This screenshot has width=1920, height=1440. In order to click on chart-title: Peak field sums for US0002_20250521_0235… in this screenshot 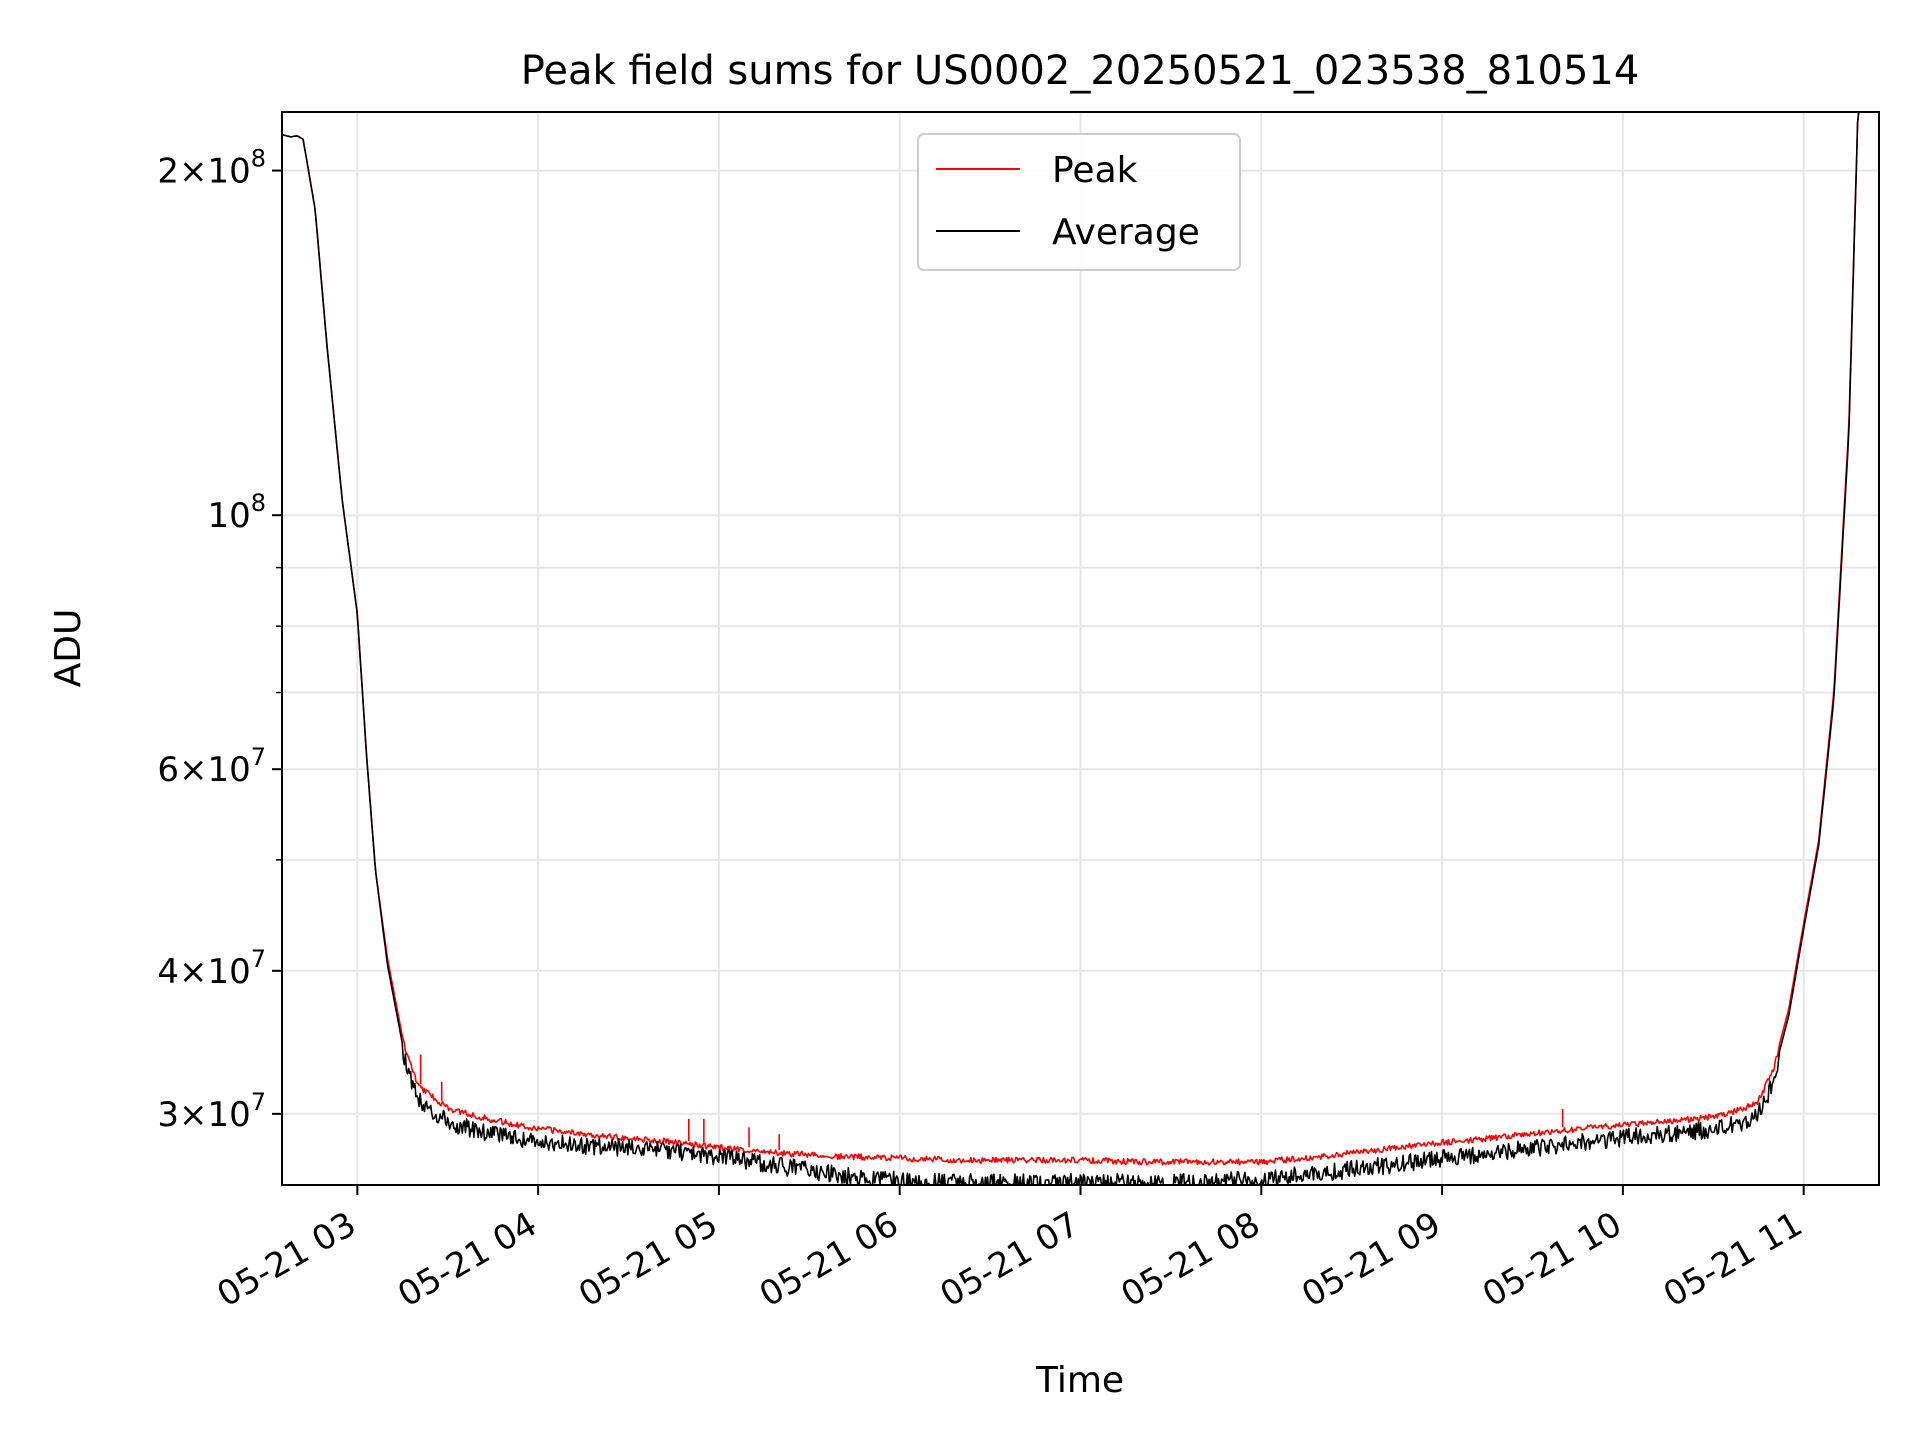, I will do `click(1080, 71)`.